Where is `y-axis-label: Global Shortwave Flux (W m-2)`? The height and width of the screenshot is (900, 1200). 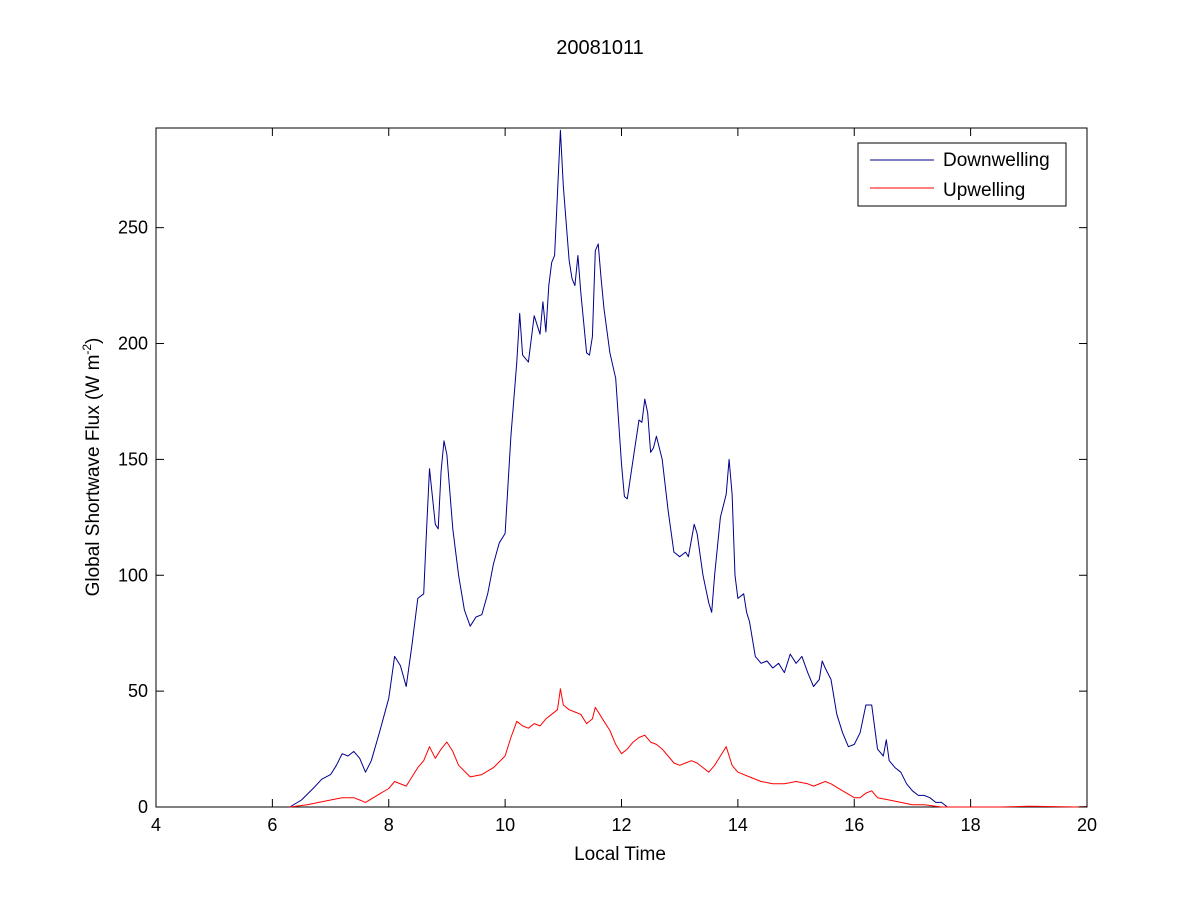 y-axis-label: Global Shortwave Flux (W m-2) is located at coordinates (92, 467).